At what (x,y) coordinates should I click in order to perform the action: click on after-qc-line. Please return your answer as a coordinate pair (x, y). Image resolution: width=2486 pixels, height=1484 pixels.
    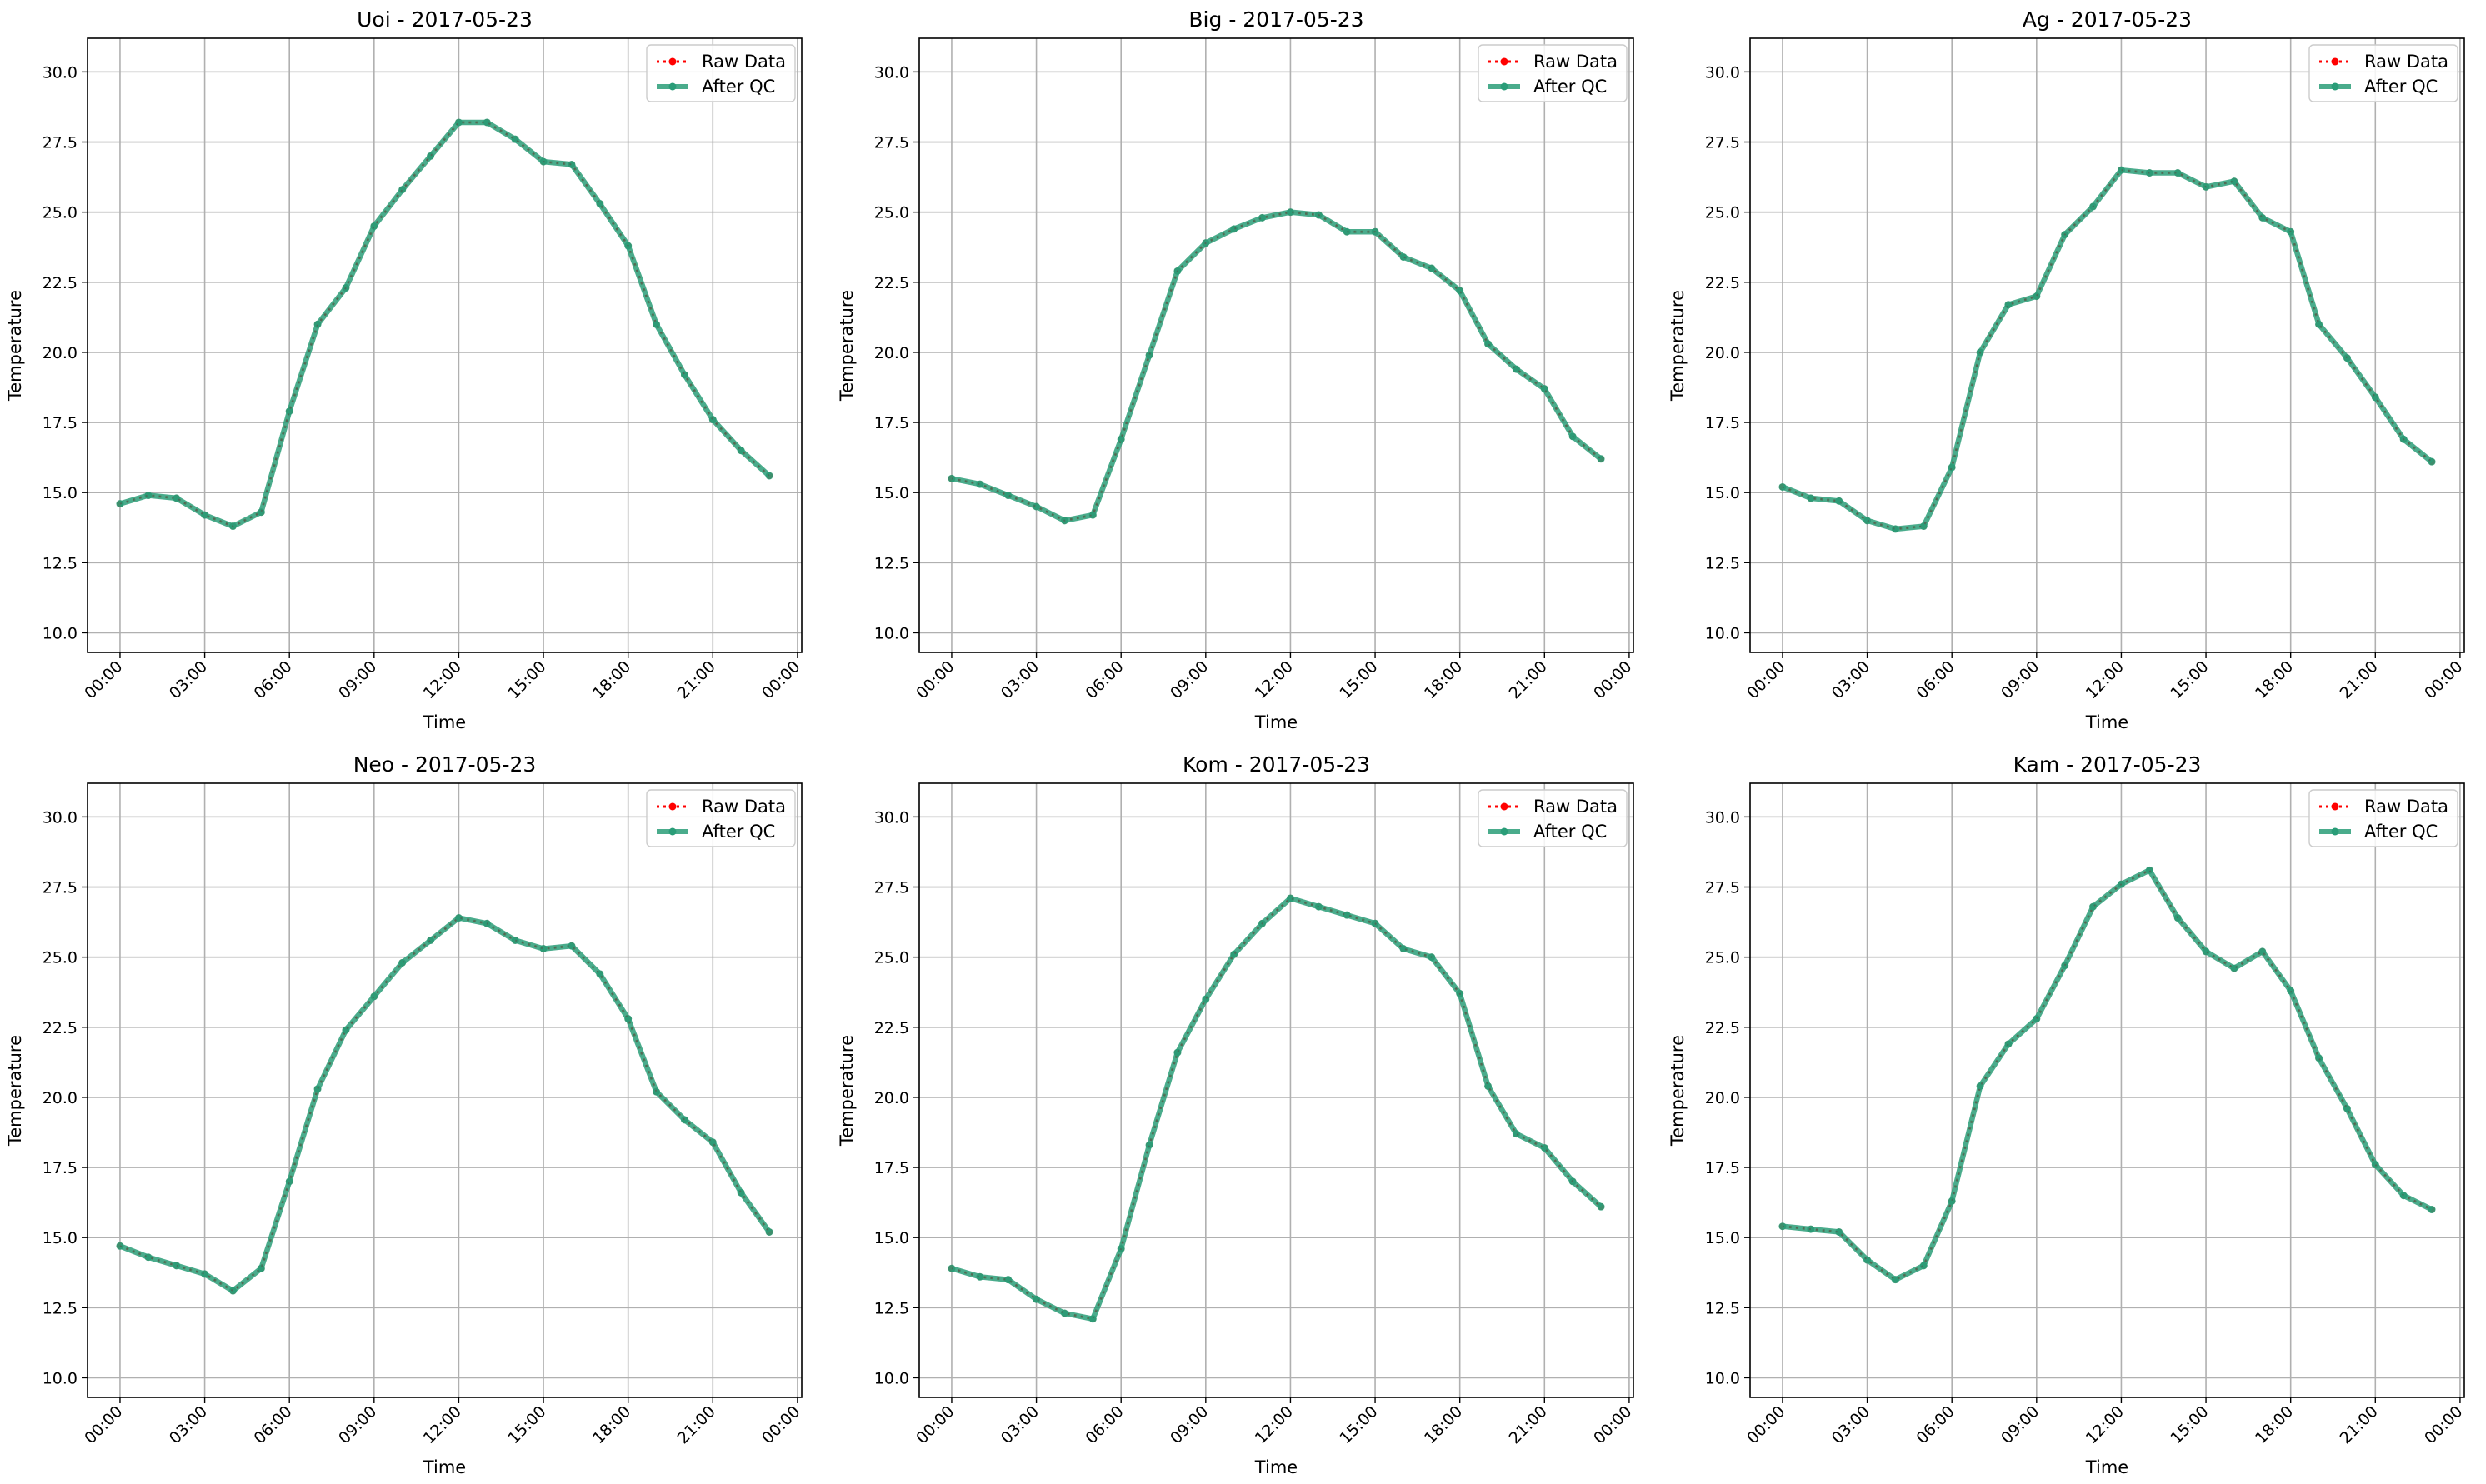
    Looking at the image, I should click on (1277, 1108).